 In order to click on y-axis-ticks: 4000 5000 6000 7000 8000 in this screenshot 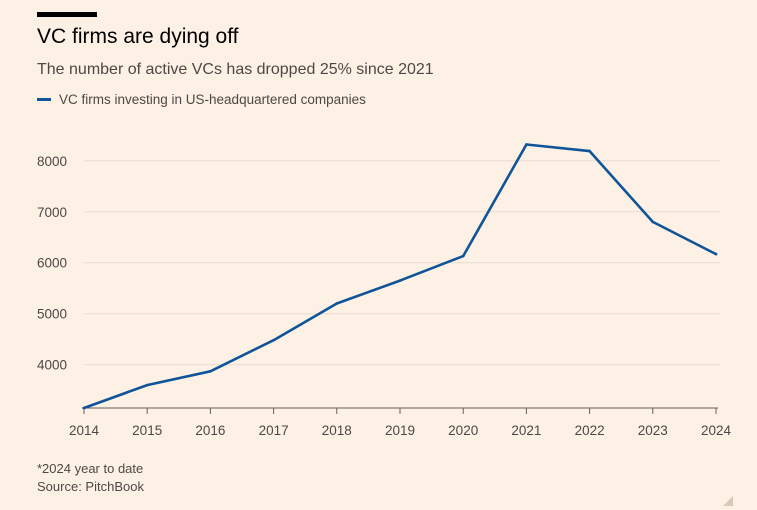, I will do `click(52, 263)`.